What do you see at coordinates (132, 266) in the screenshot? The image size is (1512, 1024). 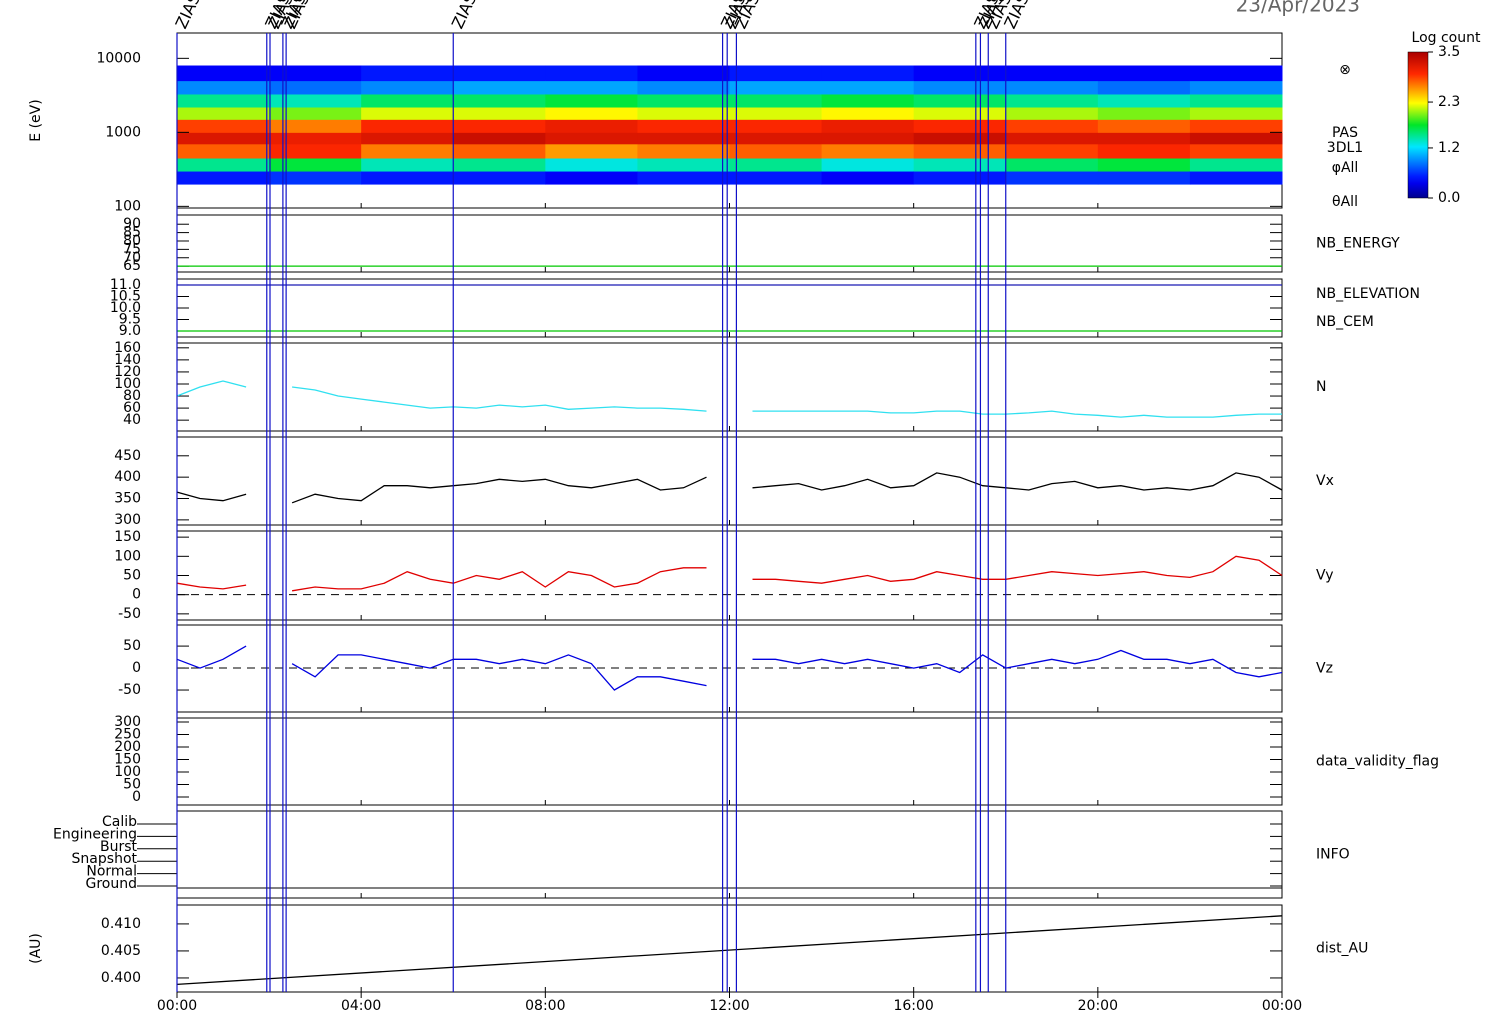 I see `y-tick-label: 65` at bounding box center [132, 266].